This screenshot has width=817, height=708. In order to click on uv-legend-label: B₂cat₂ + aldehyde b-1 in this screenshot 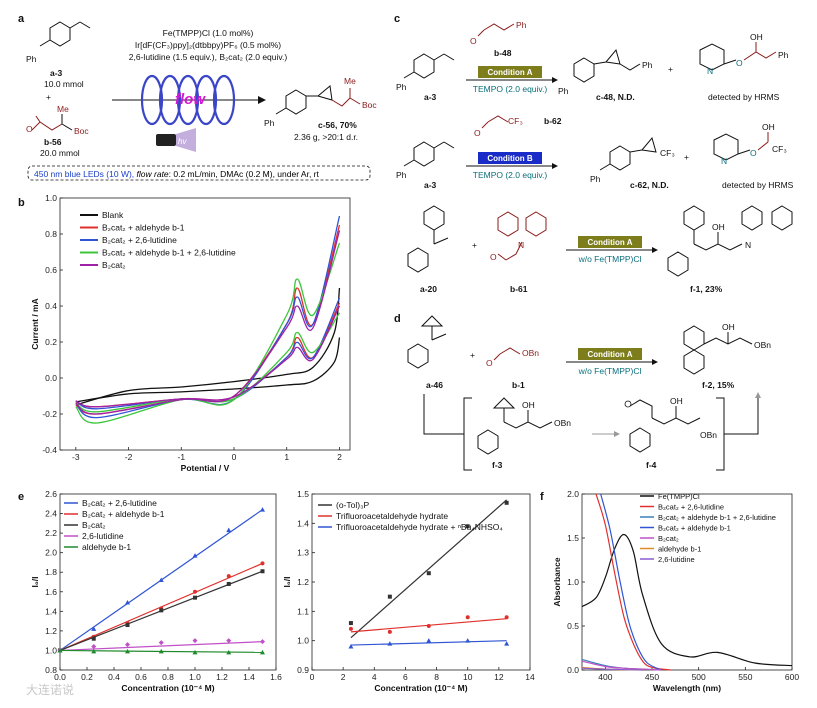, I will do `click(694, 528)`.